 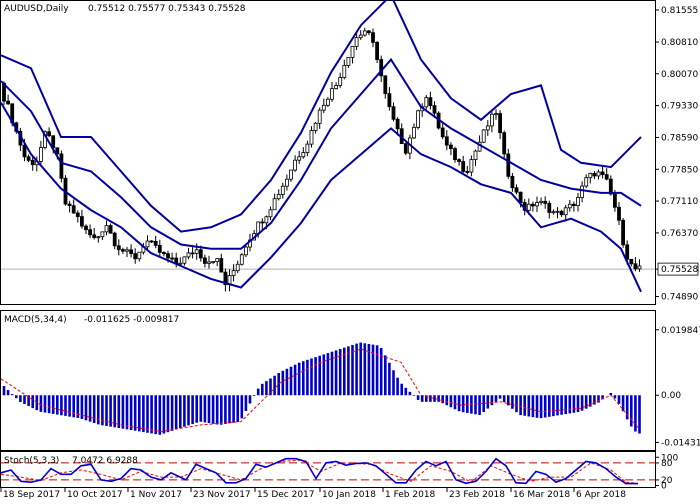 I want to click on macd-tick-label: 0.019847, so click(x=680, y=331).